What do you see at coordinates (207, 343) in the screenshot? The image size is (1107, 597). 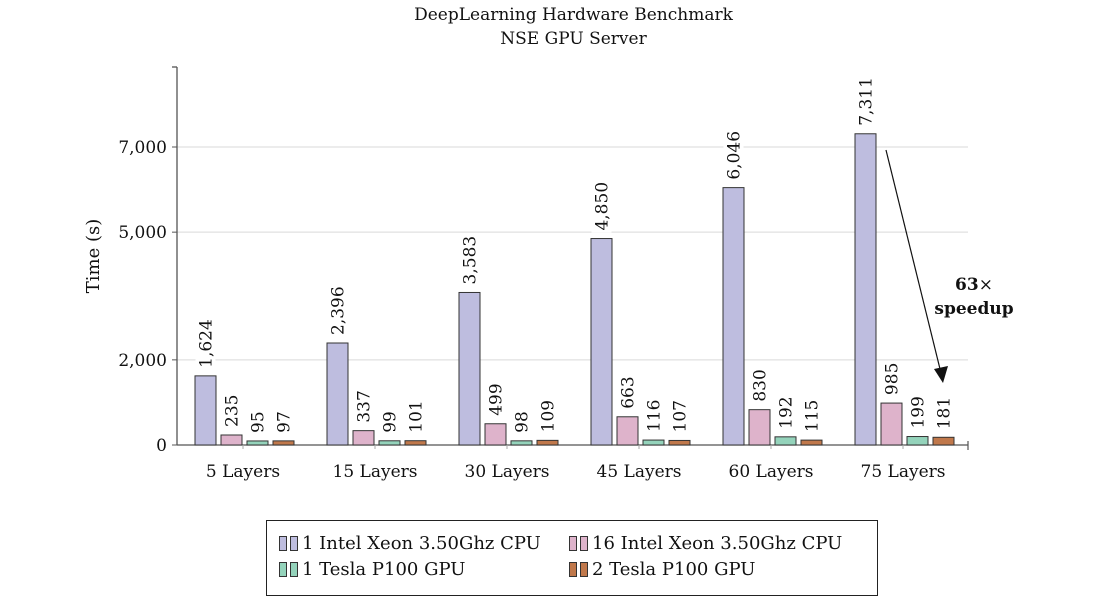 I see `bar-value-label: 1,624` at bounding box center [207, 343].